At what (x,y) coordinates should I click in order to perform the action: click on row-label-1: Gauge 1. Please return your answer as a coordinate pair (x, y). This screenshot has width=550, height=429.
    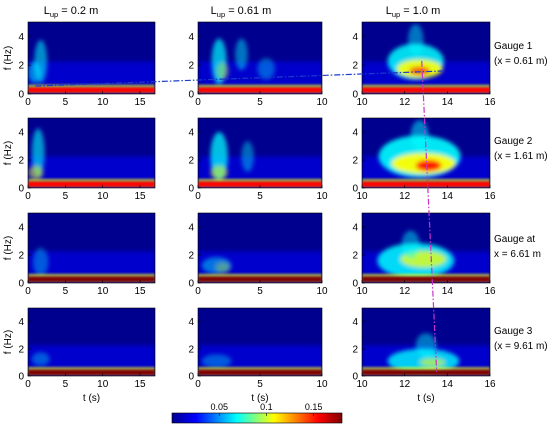
    Looking at the image, I should click on (513, 46).